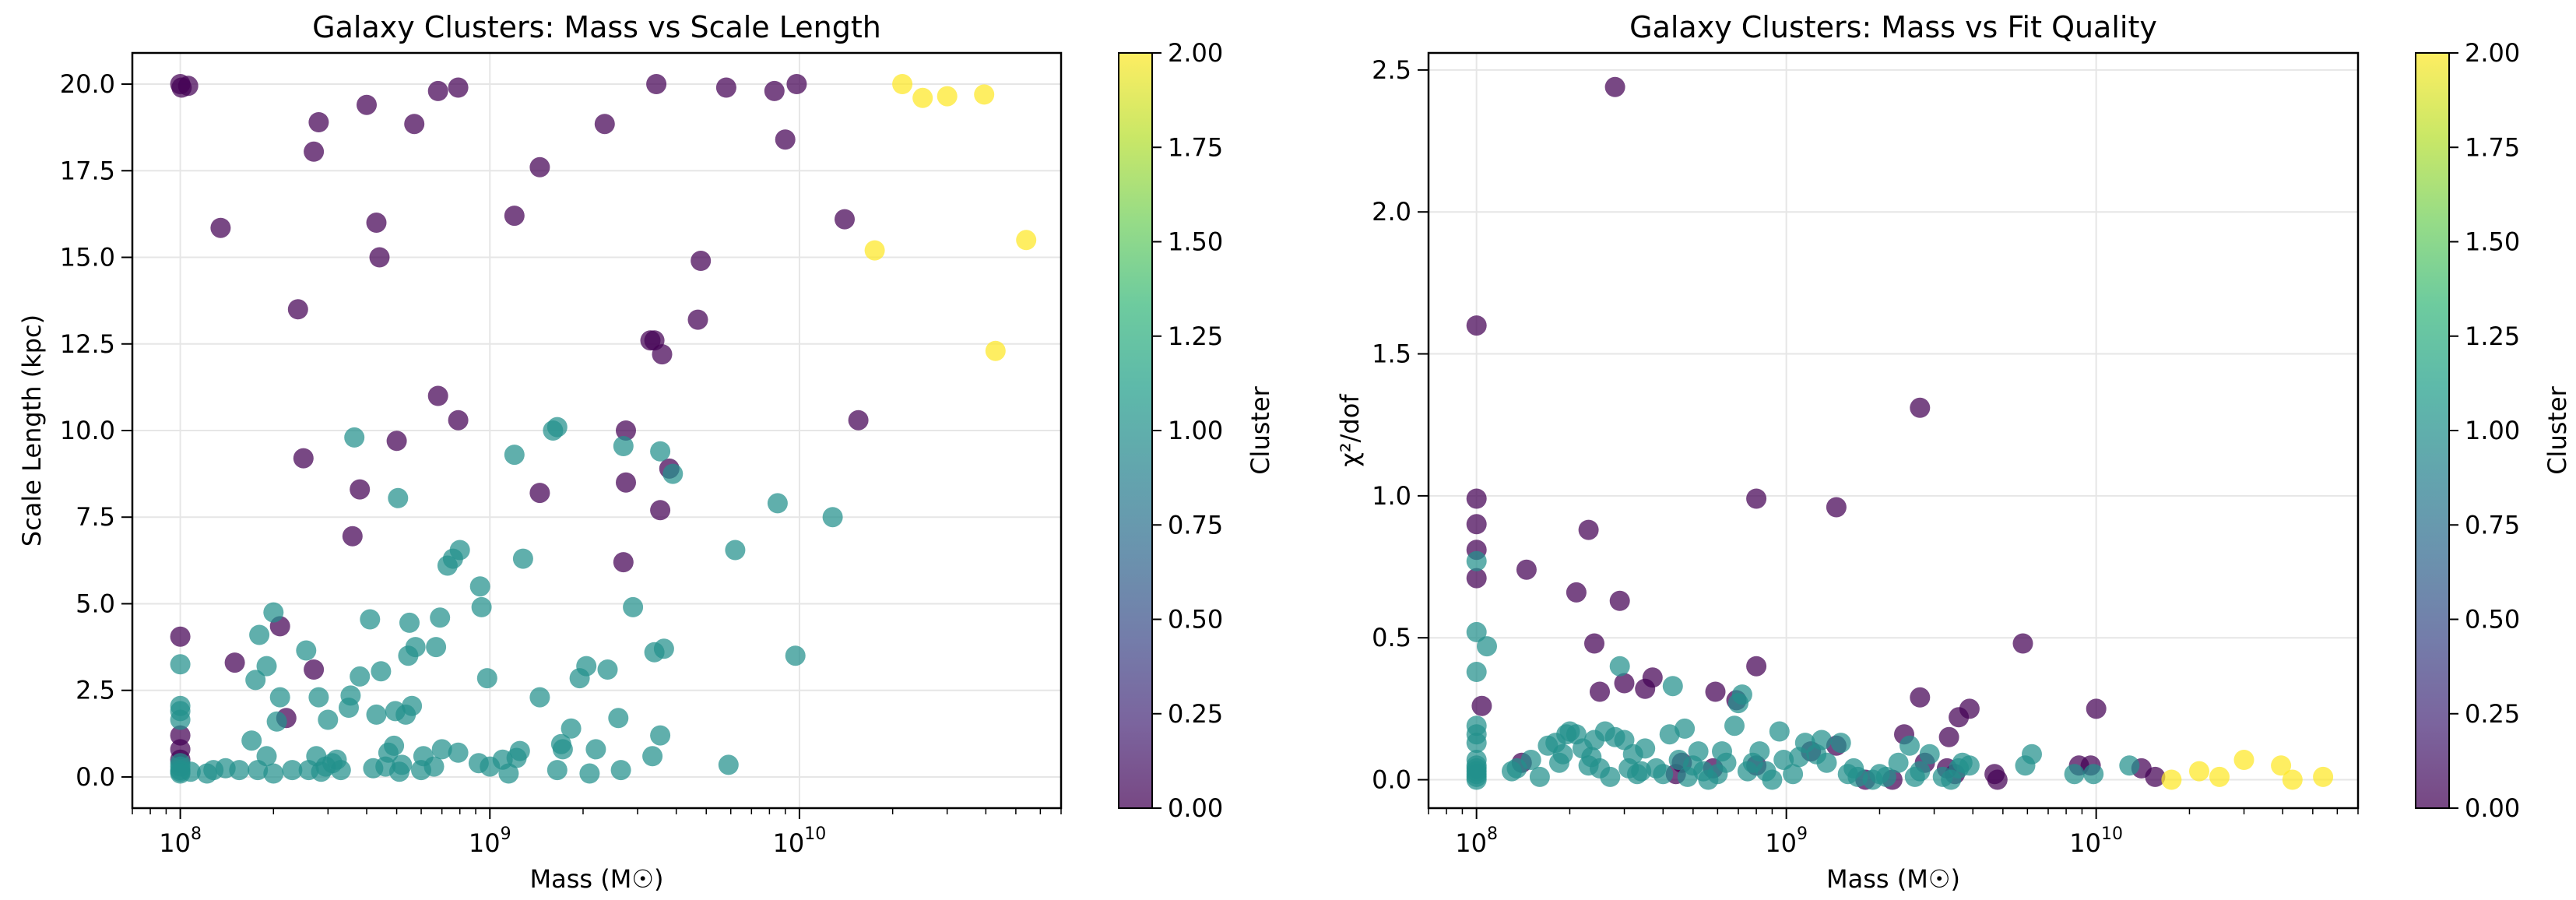 The height and width of the screenshot is (900, 2576). I want to click on y-tick-label: 7.5, so click(95, 517).